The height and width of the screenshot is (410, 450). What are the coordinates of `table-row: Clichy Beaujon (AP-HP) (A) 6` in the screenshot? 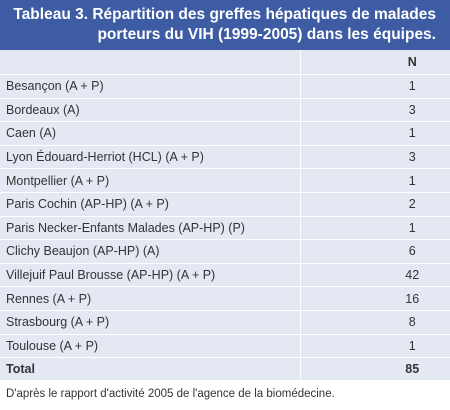 It's located at (225, 251).